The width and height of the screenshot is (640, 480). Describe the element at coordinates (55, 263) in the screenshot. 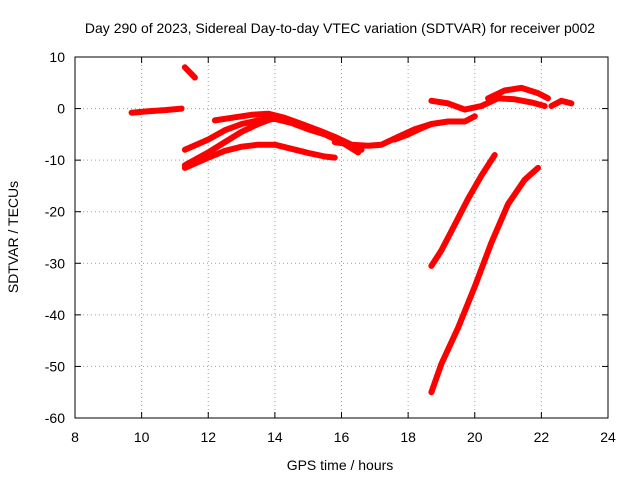

I see `y-tick-label: -30` at that location.